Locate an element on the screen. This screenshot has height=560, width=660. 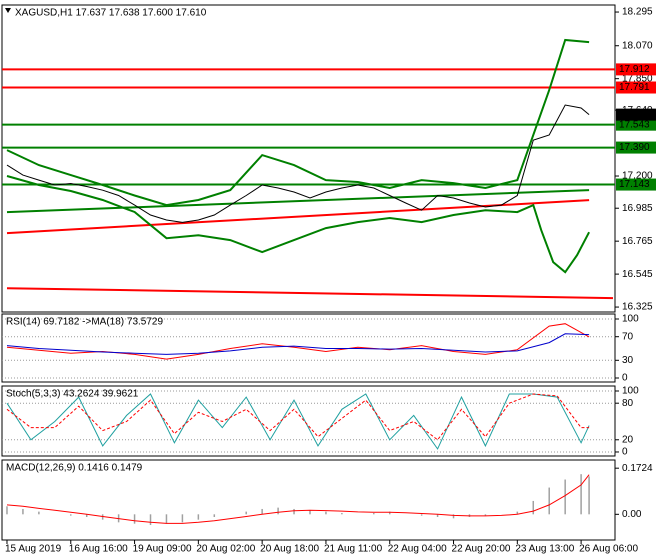
panel-title: XAGUSD,H1 17.637 17.638 17.600 17.610 is located at coordinates (111, 13).